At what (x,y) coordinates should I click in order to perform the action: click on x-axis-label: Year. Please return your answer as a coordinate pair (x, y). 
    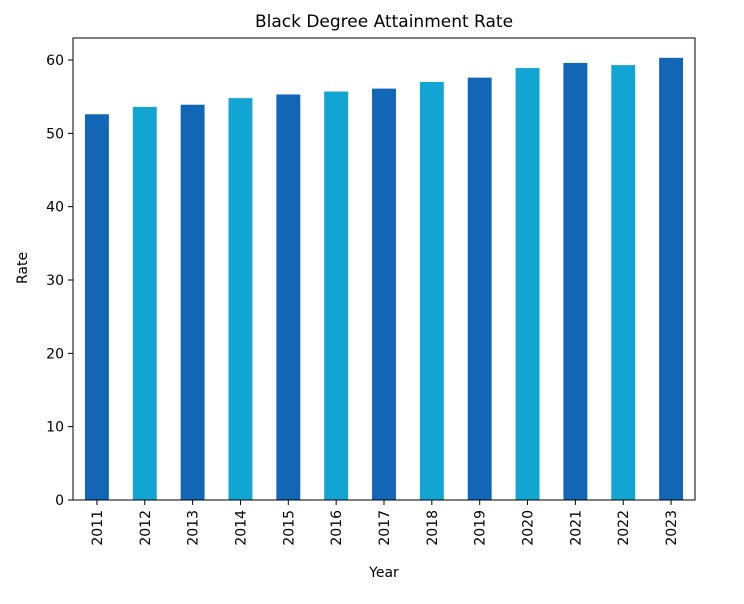
    Looking at the image, I should click on (383, 573).